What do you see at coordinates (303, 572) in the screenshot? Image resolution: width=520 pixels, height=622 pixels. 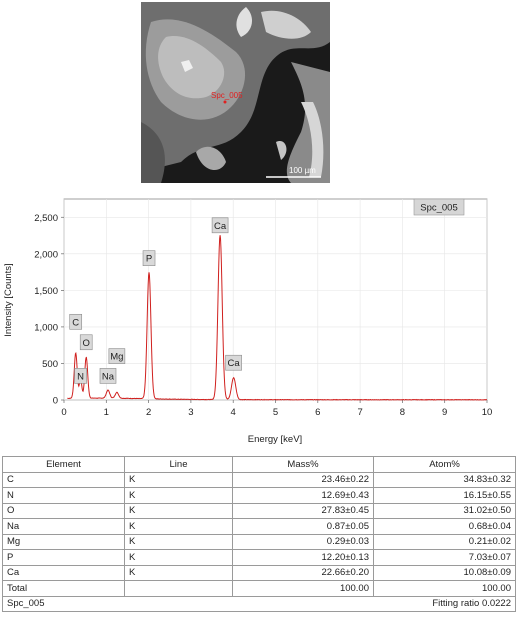 I see `cell-mass: 22.66±0.20` at bounding box center [303, 572].